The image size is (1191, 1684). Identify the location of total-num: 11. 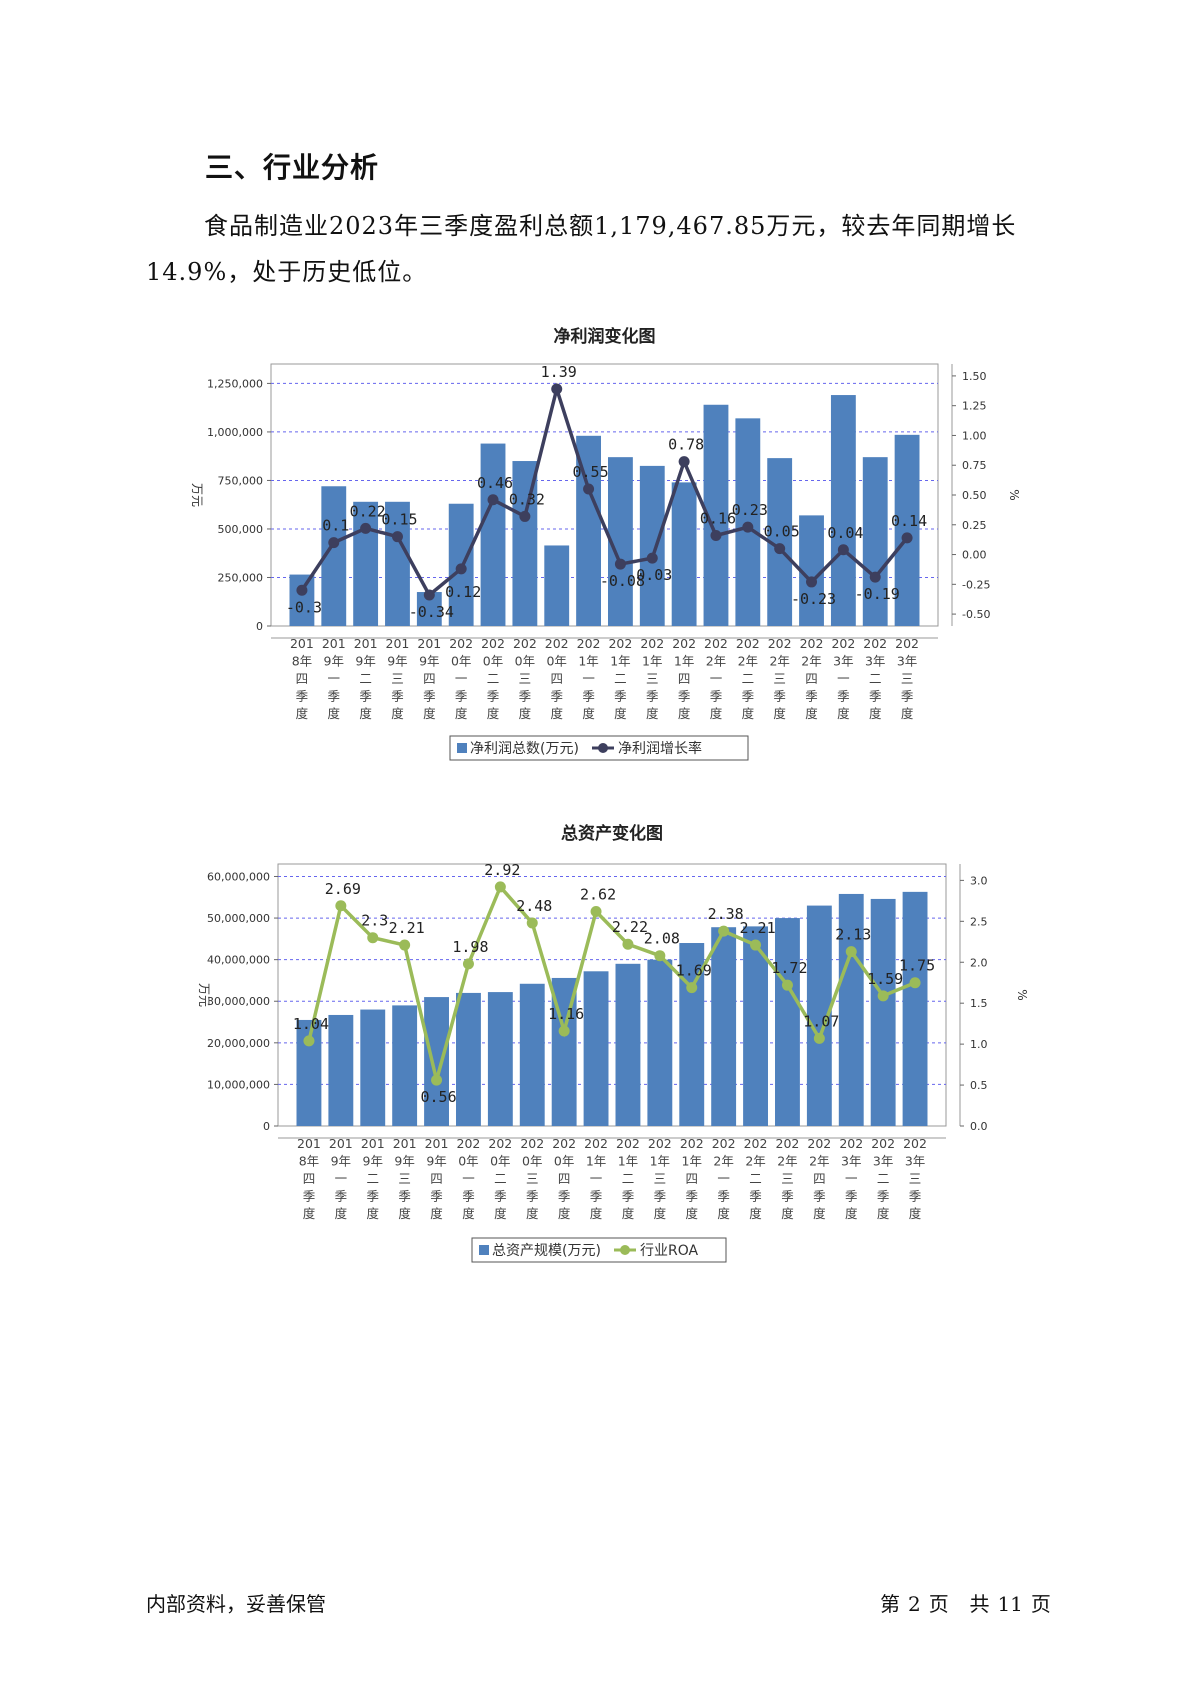
(1010, 1604).